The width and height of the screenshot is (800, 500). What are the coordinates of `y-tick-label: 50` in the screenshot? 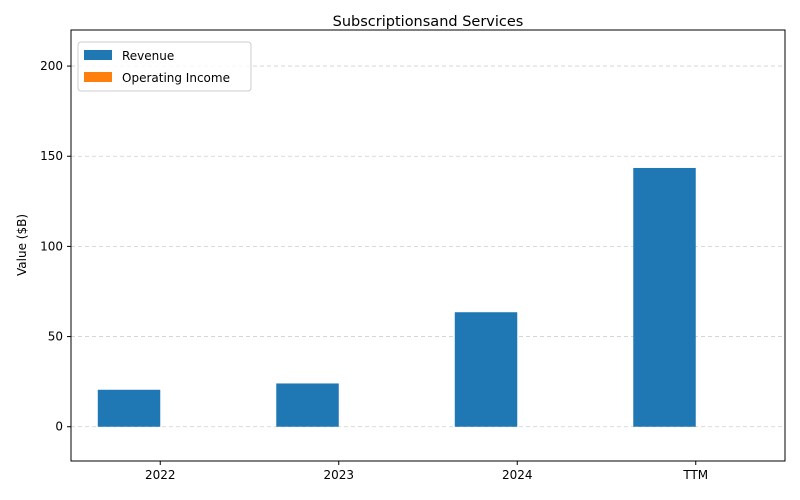 It's located at (55, 337).